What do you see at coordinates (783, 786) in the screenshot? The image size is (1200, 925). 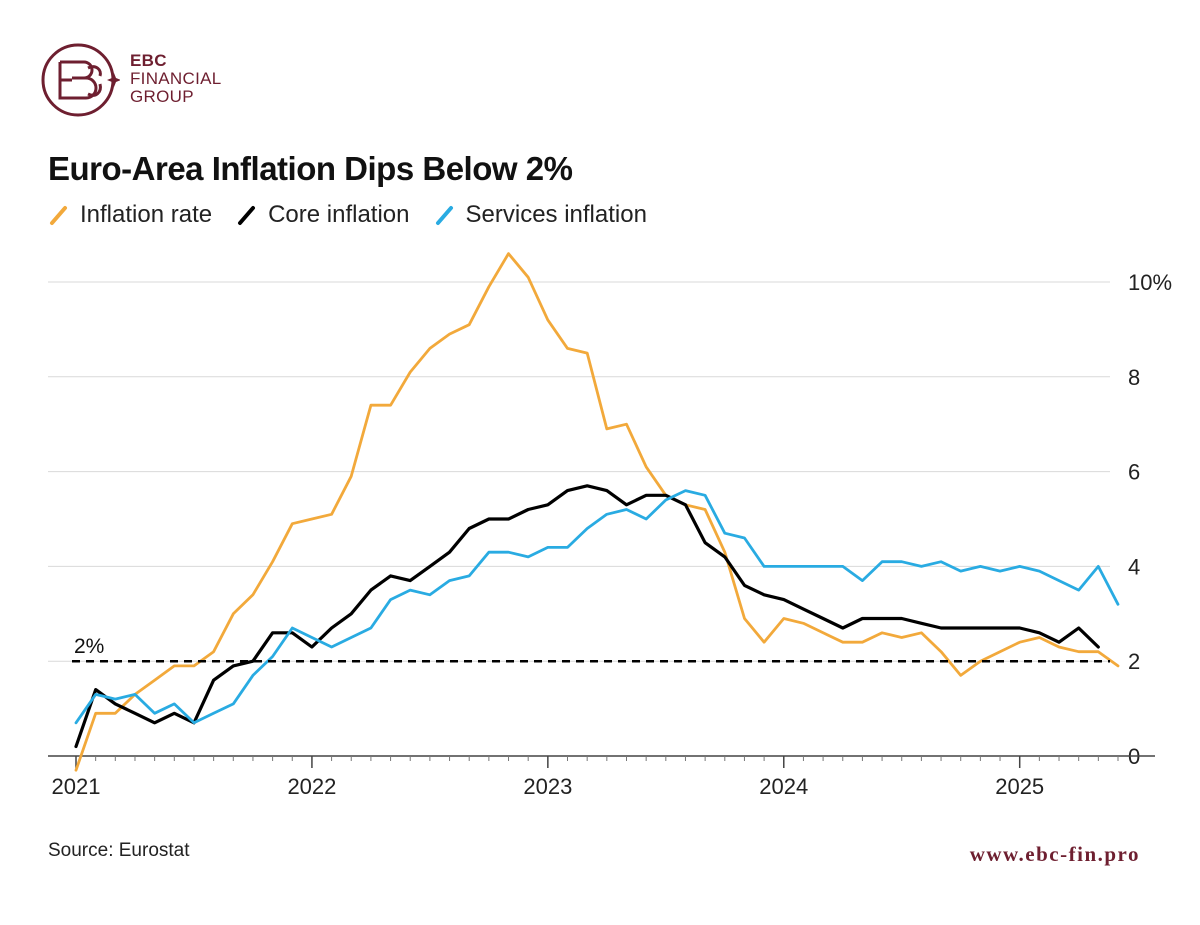 I see `x-tick-label-2024: 2024` at bounding box center [783, 786].